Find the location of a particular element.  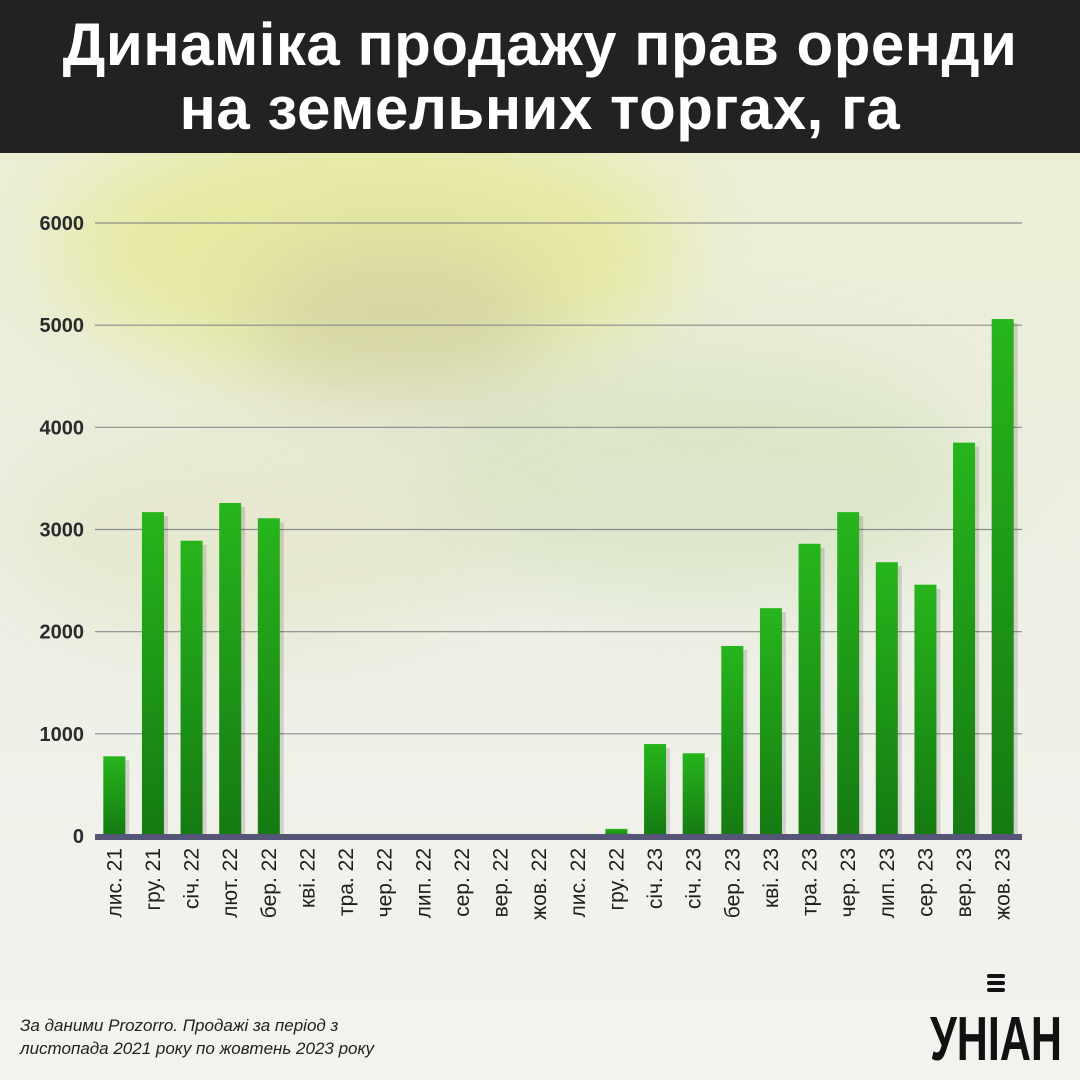

x-tick-label: тра. 22 is located at coordinates (346, 882).